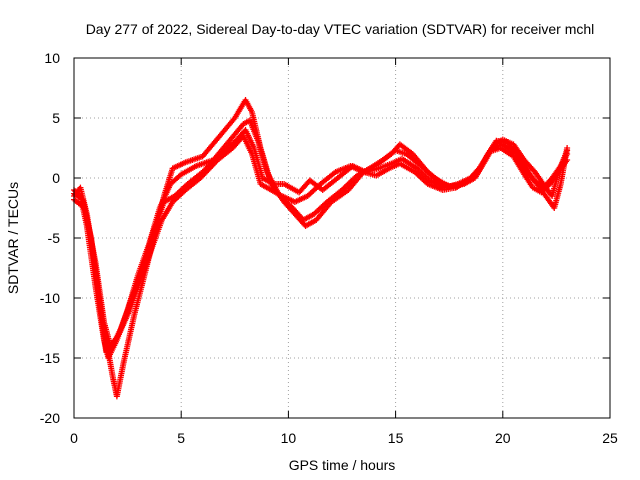  I want to click on y-tick-label: 5, so click(56, 118).